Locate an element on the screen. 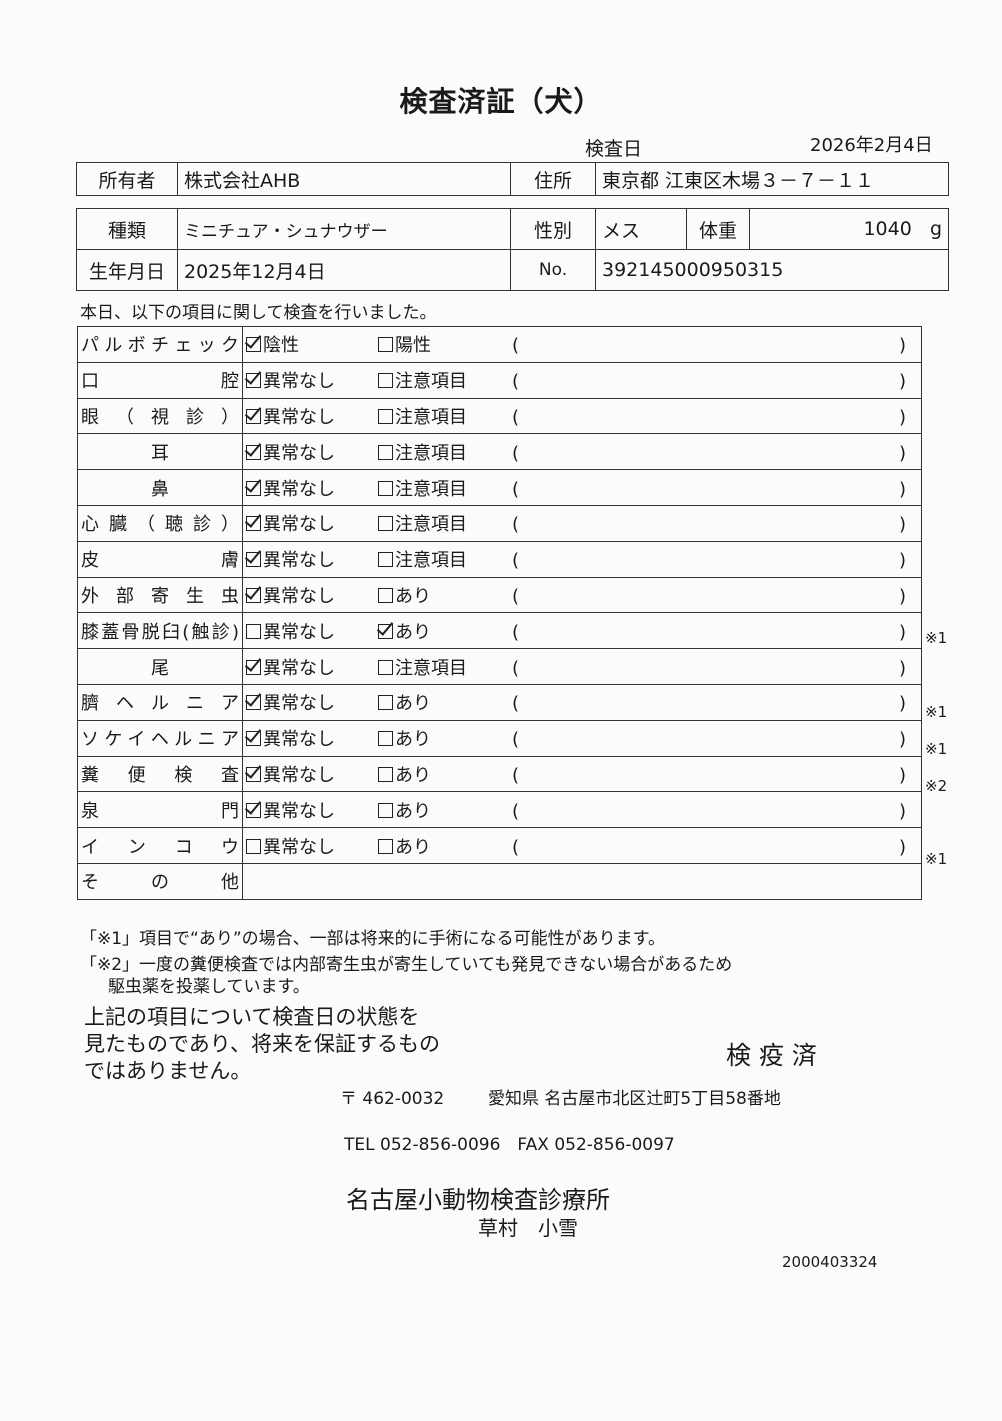 This screenshot has height=1421, width=1002. option-2: 陽性 is located at coordinates (444, 344).